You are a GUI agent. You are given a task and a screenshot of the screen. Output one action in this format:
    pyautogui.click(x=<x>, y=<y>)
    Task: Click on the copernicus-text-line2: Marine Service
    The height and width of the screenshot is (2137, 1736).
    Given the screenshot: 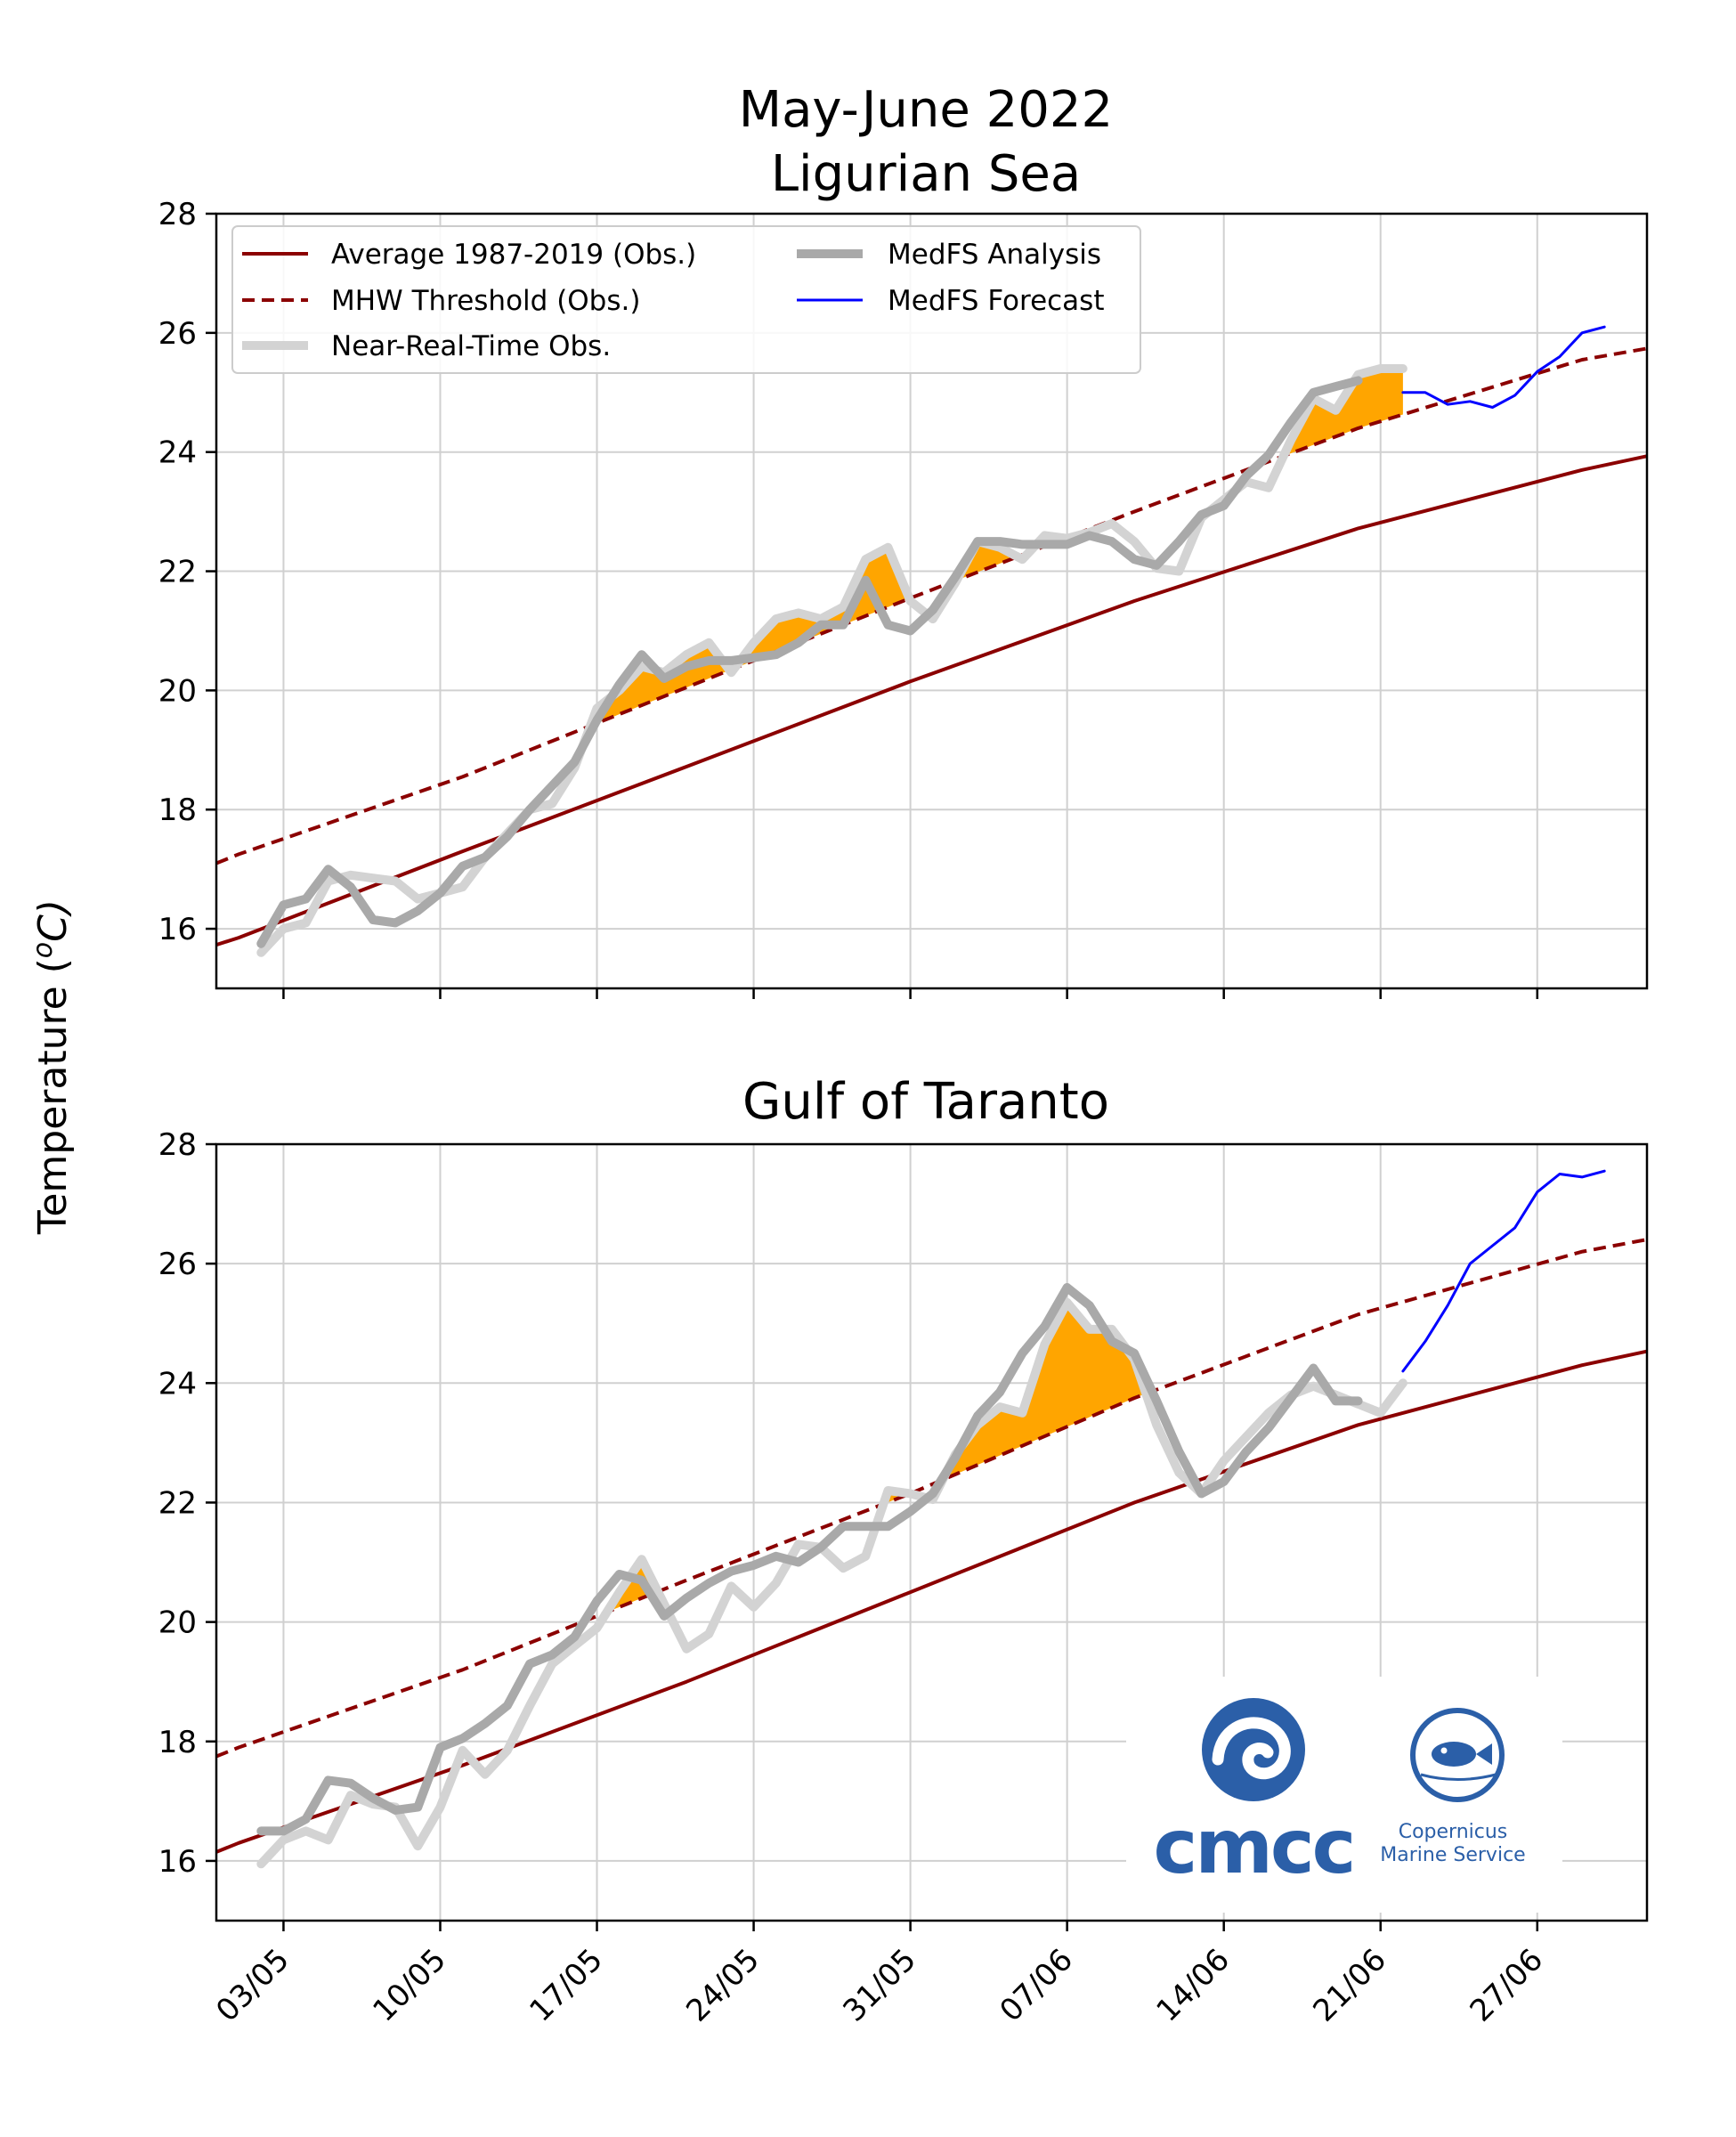 What is the action you would take?
    pyautogui.click(x=1452, y=1855)
    